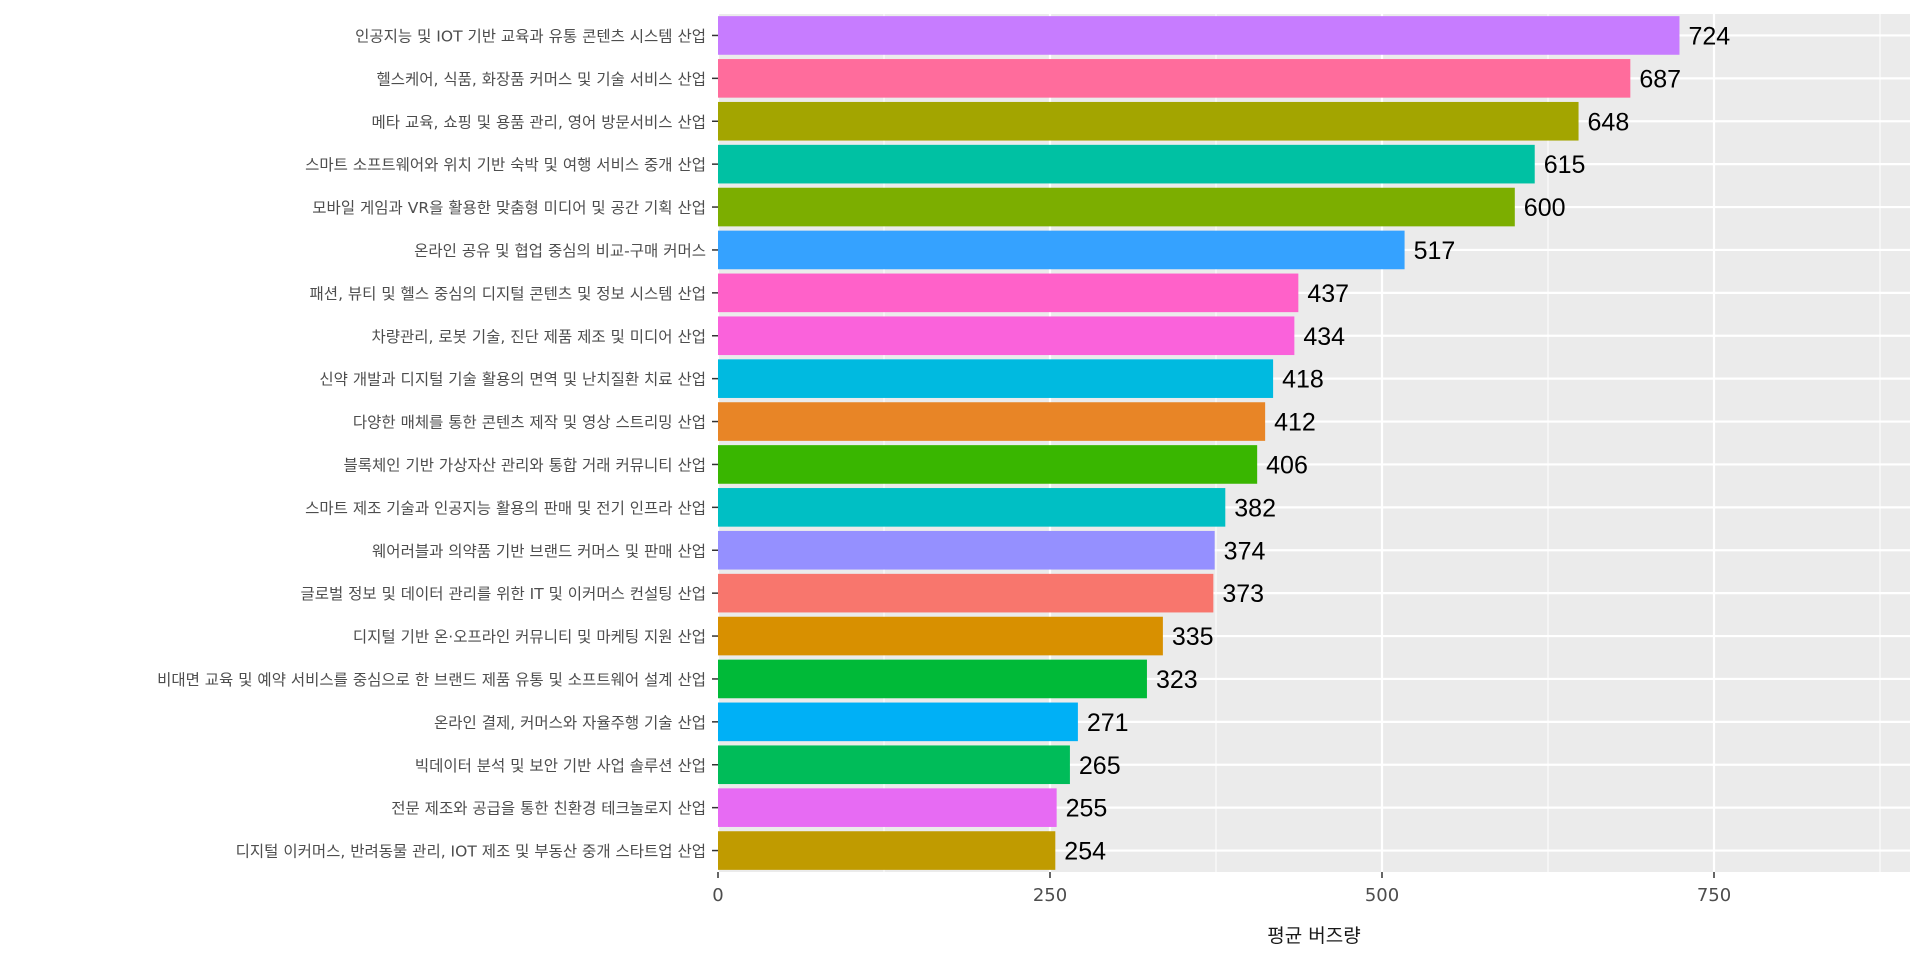 This screenshot has width=1920, height=960. Describe the element at coordinates (503, 594) in the screenshot. I see `category-label: 글로벌 정보 및 데이터 관리를 위한 IT 및 이커머스 컨설팅 산업` at that location.